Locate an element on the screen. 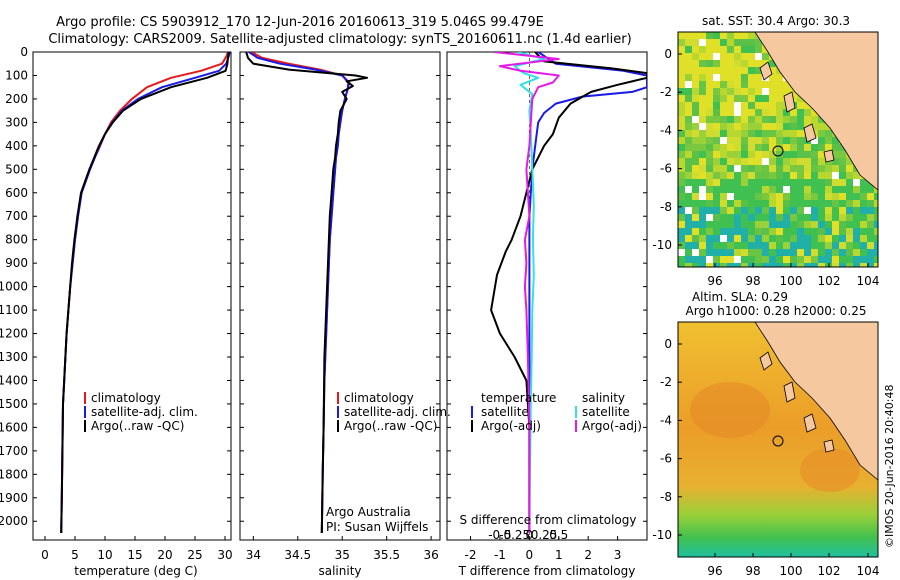 This screenshot has width=900, height=580. lat-tick-label: -10 is located at coordinates (662, 535).